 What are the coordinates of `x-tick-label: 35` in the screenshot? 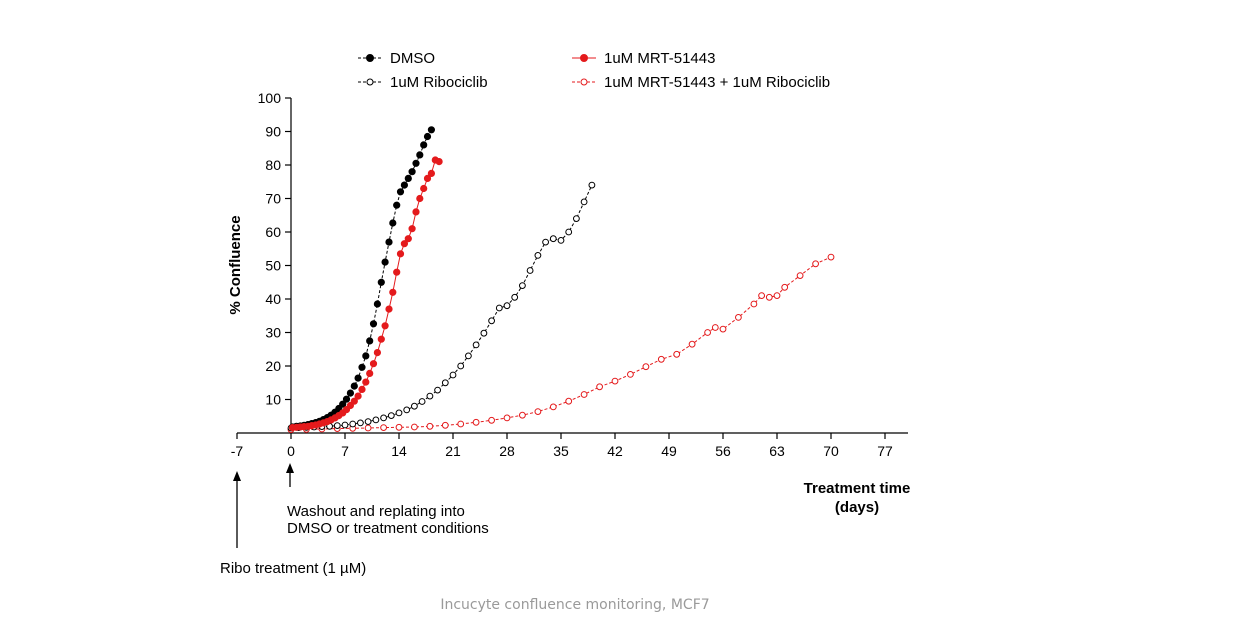 It's located at (561, 451).